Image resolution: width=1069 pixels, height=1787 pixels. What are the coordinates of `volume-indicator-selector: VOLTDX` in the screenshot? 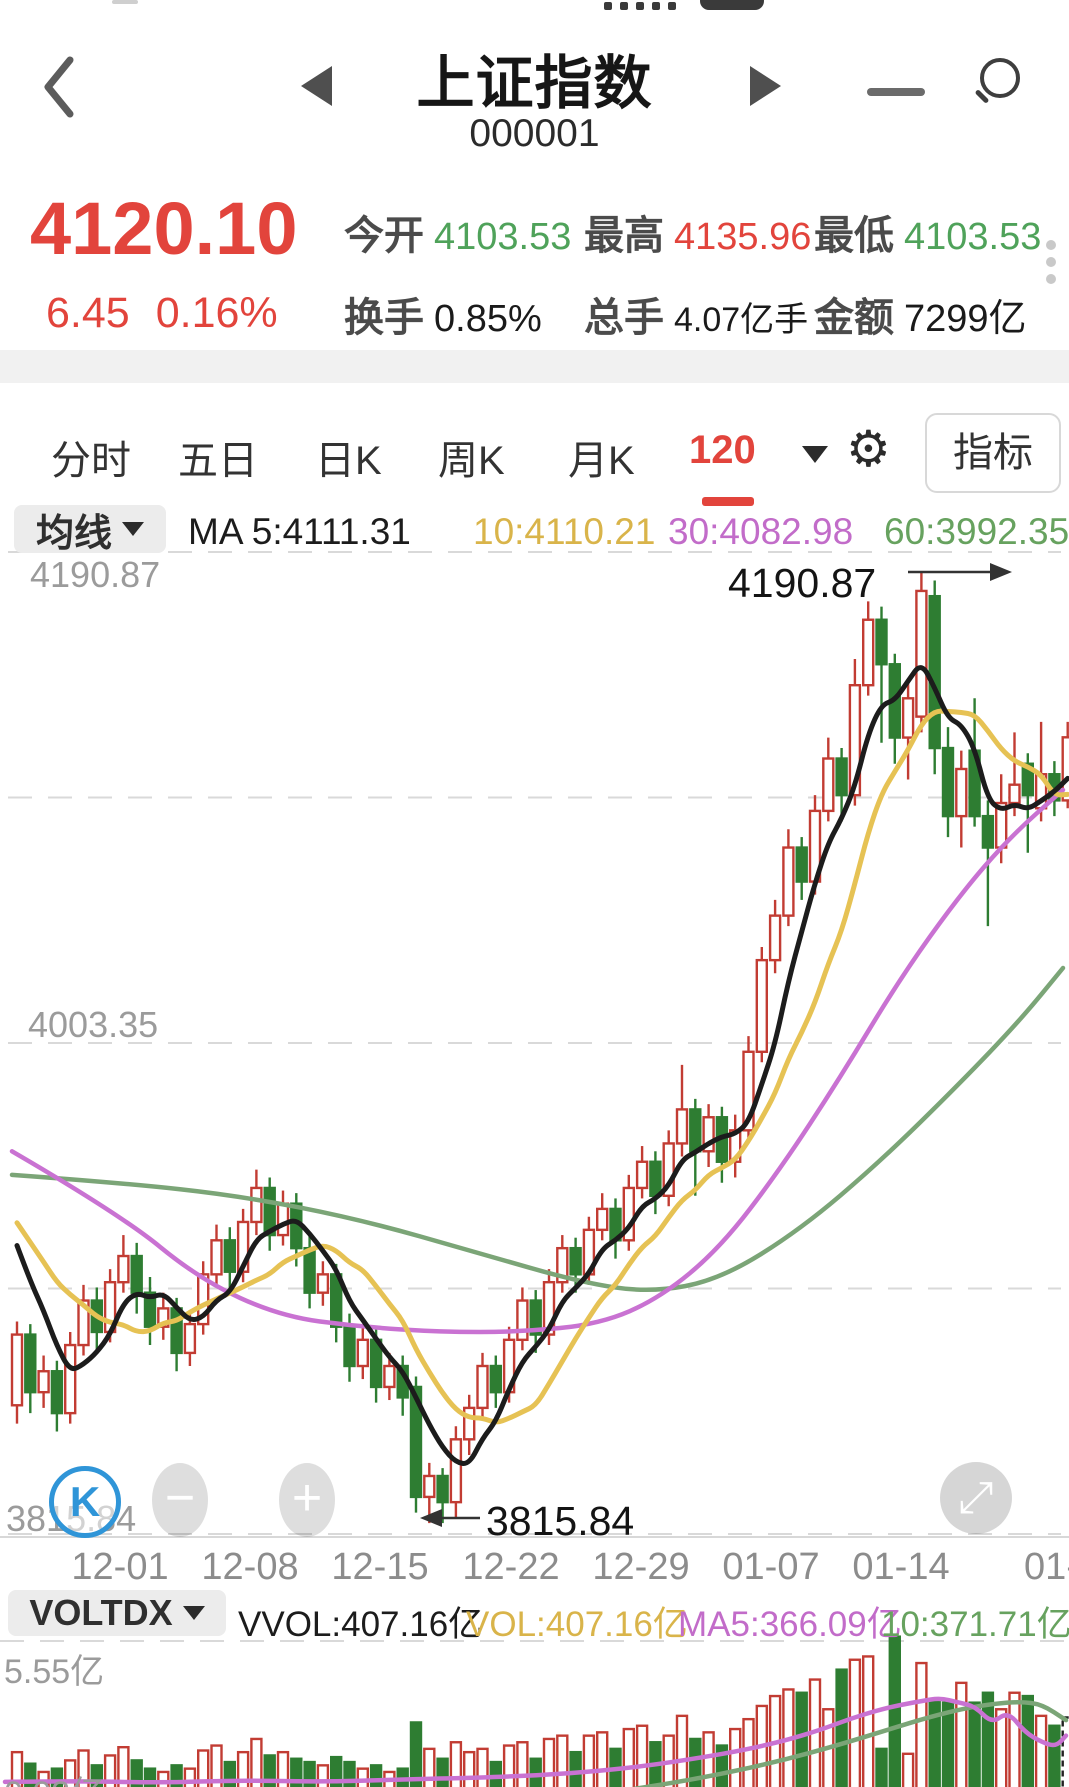 It's located at (117, 1613).